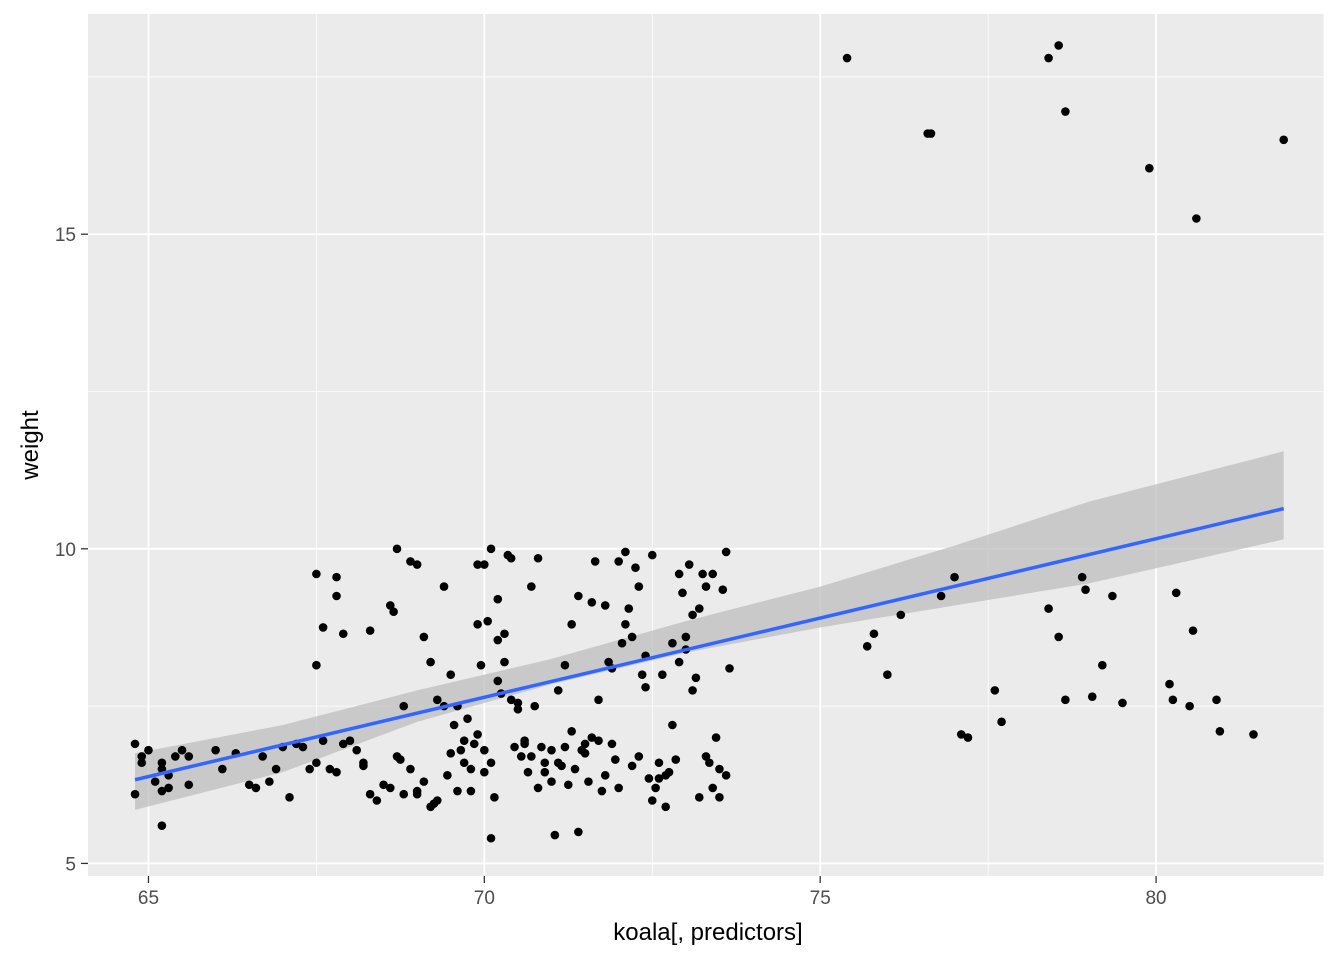 Image resolution: width=1344 pixels, height=960 pixels. I want to click on x-axis-ticks: 65 70 75 80, so click(652, 892).